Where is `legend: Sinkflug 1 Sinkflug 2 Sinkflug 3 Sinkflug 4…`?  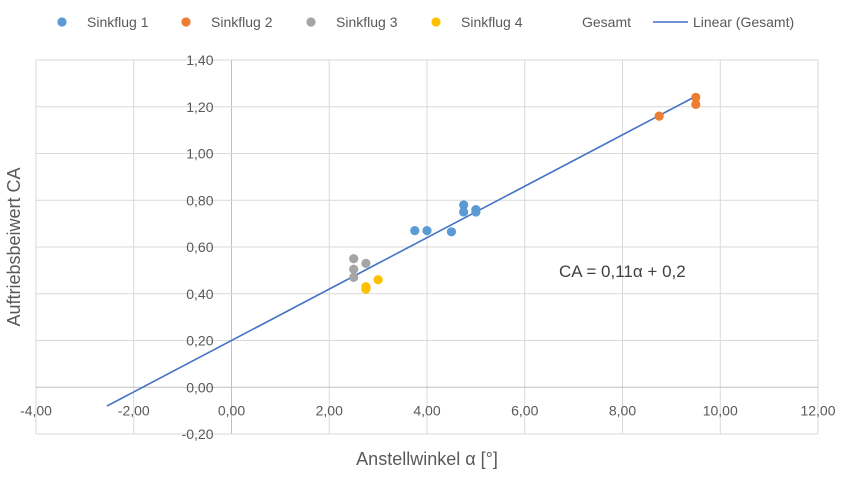 legend: Sinkflug 1 Sinkflug 2 Sinkflug 3 Sinkflug 4… is located at coordinates (425, 22).